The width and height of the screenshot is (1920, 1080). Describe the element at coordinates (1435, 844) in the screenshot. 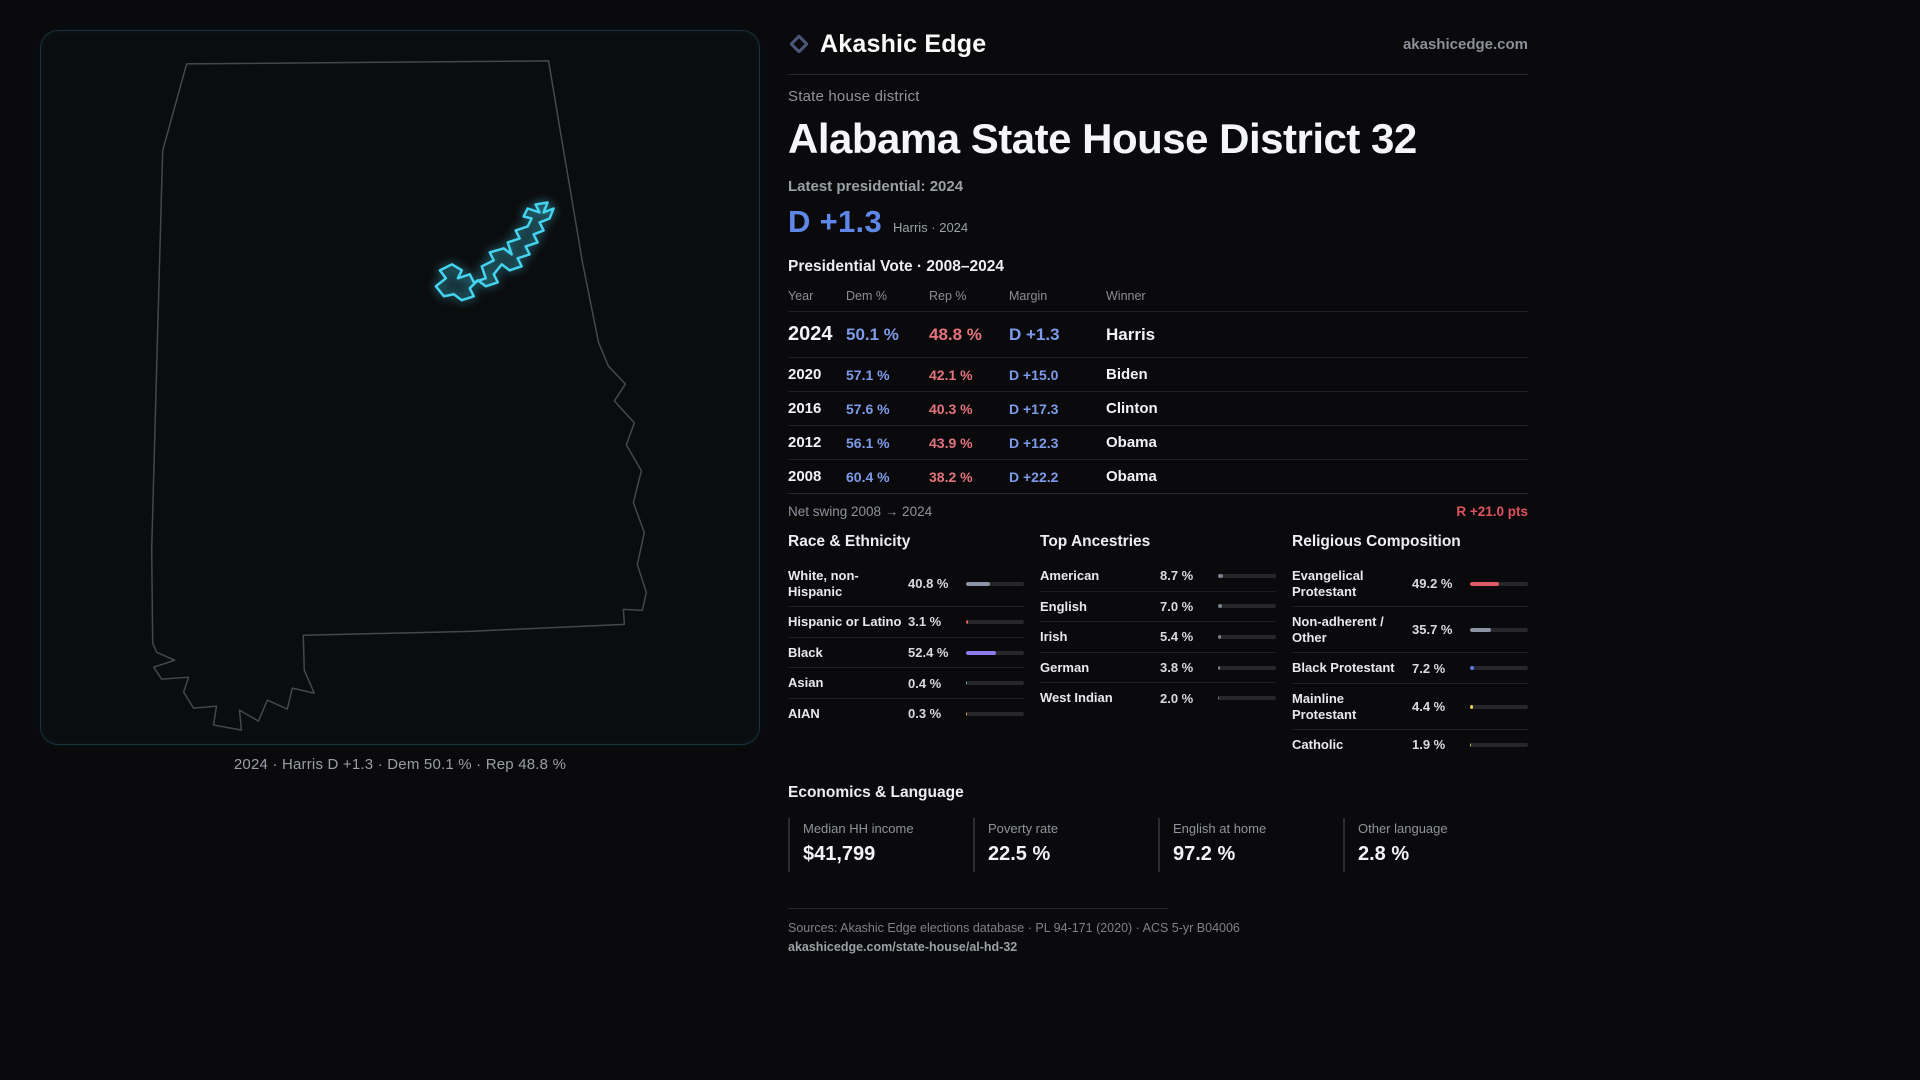

I see `stat-other-language: Other language 2.8 %` at that location.